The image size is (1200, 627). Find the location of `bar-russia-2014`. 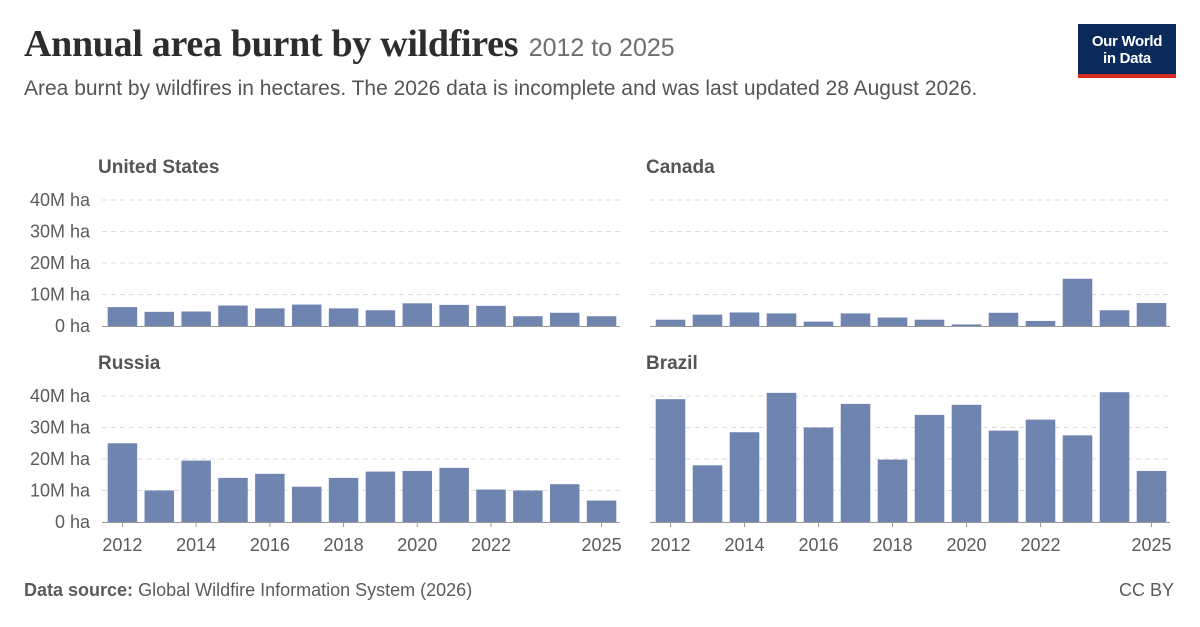

bar-russia-2014 is located at coordinates (196, 491).